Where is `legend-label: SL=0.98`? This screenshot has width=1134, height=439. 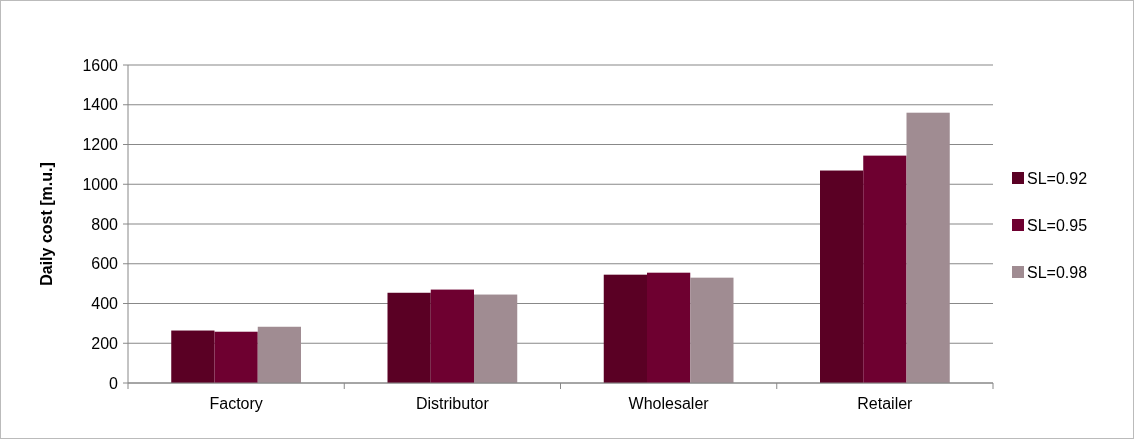 legend-label: SL=0.98 is located at coordinates (1057, 272).